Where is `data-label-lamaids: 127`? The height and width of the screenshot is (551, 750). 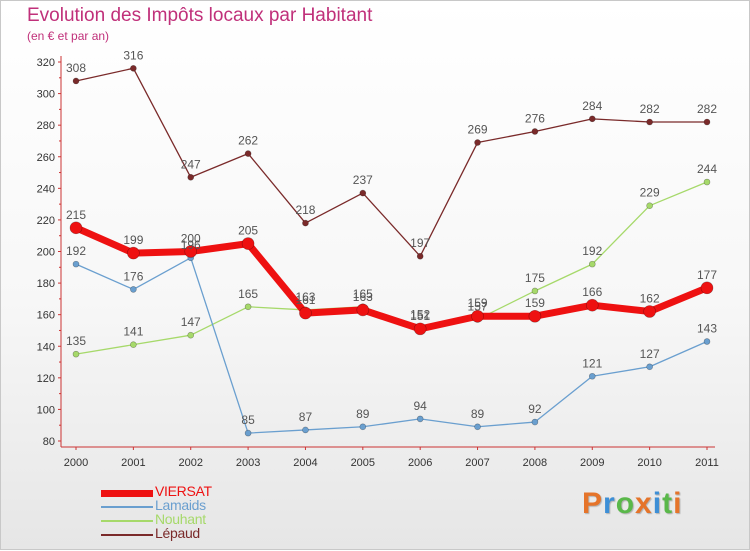 data-label-lamaids: 127 is located at coordinates (650, 354).